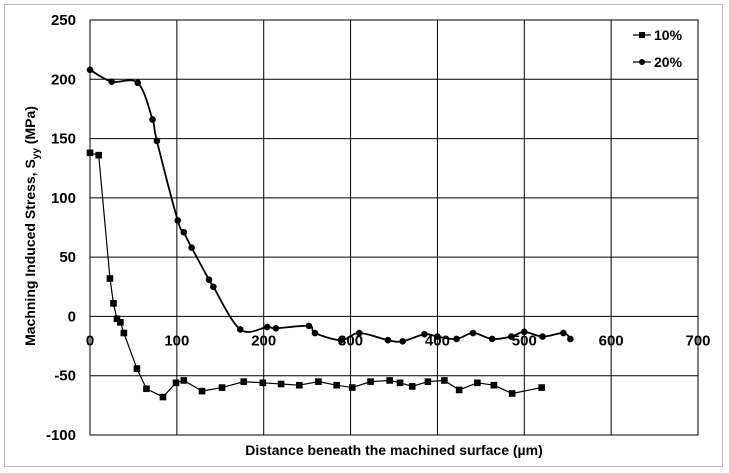 Image resolution: width=729 pixels, height=473 pixels. Describe the element at coordinates (63, 79) in the screenshot. I see `y-tick-label: 200` at that location.